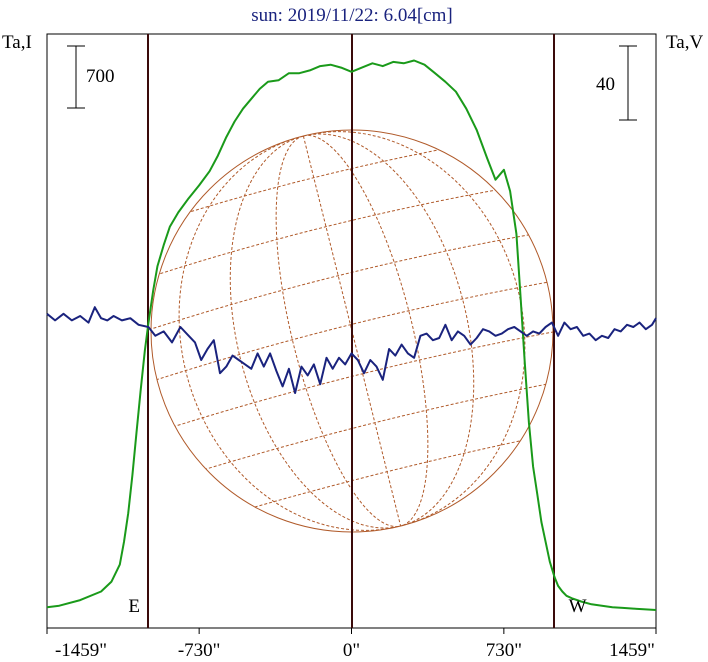 The height and width of the screenshot is (662, 708). Describe the element at coordinates (616, 83) in the screenshot. I see `right-scale-bar: 40` at that location.